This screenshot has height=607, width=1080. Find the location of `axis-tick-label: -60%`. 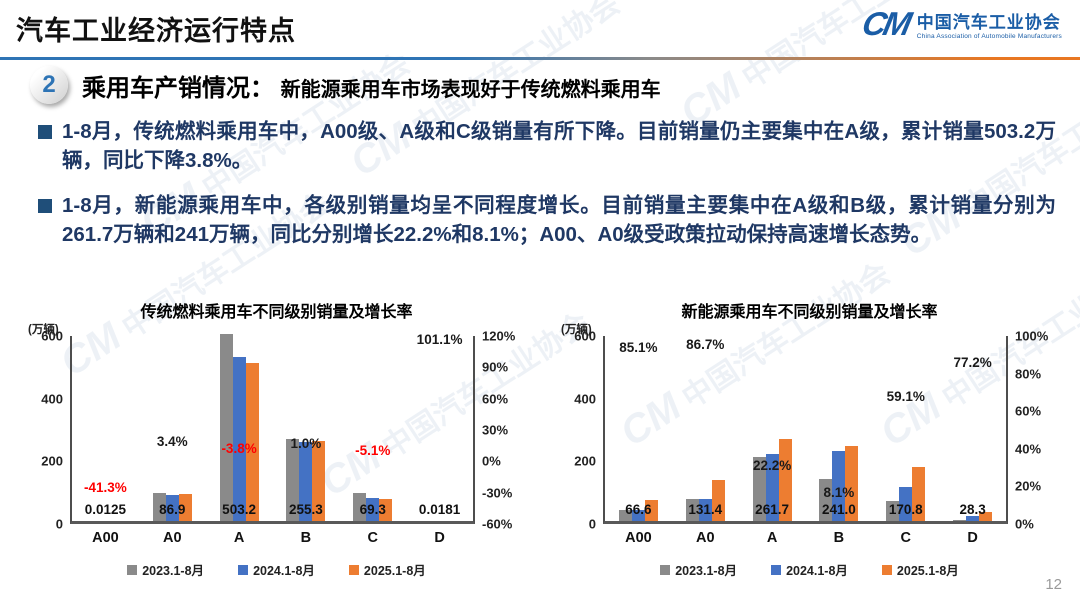

axis-tick-label: -60% is located at coordinates (497, 524).